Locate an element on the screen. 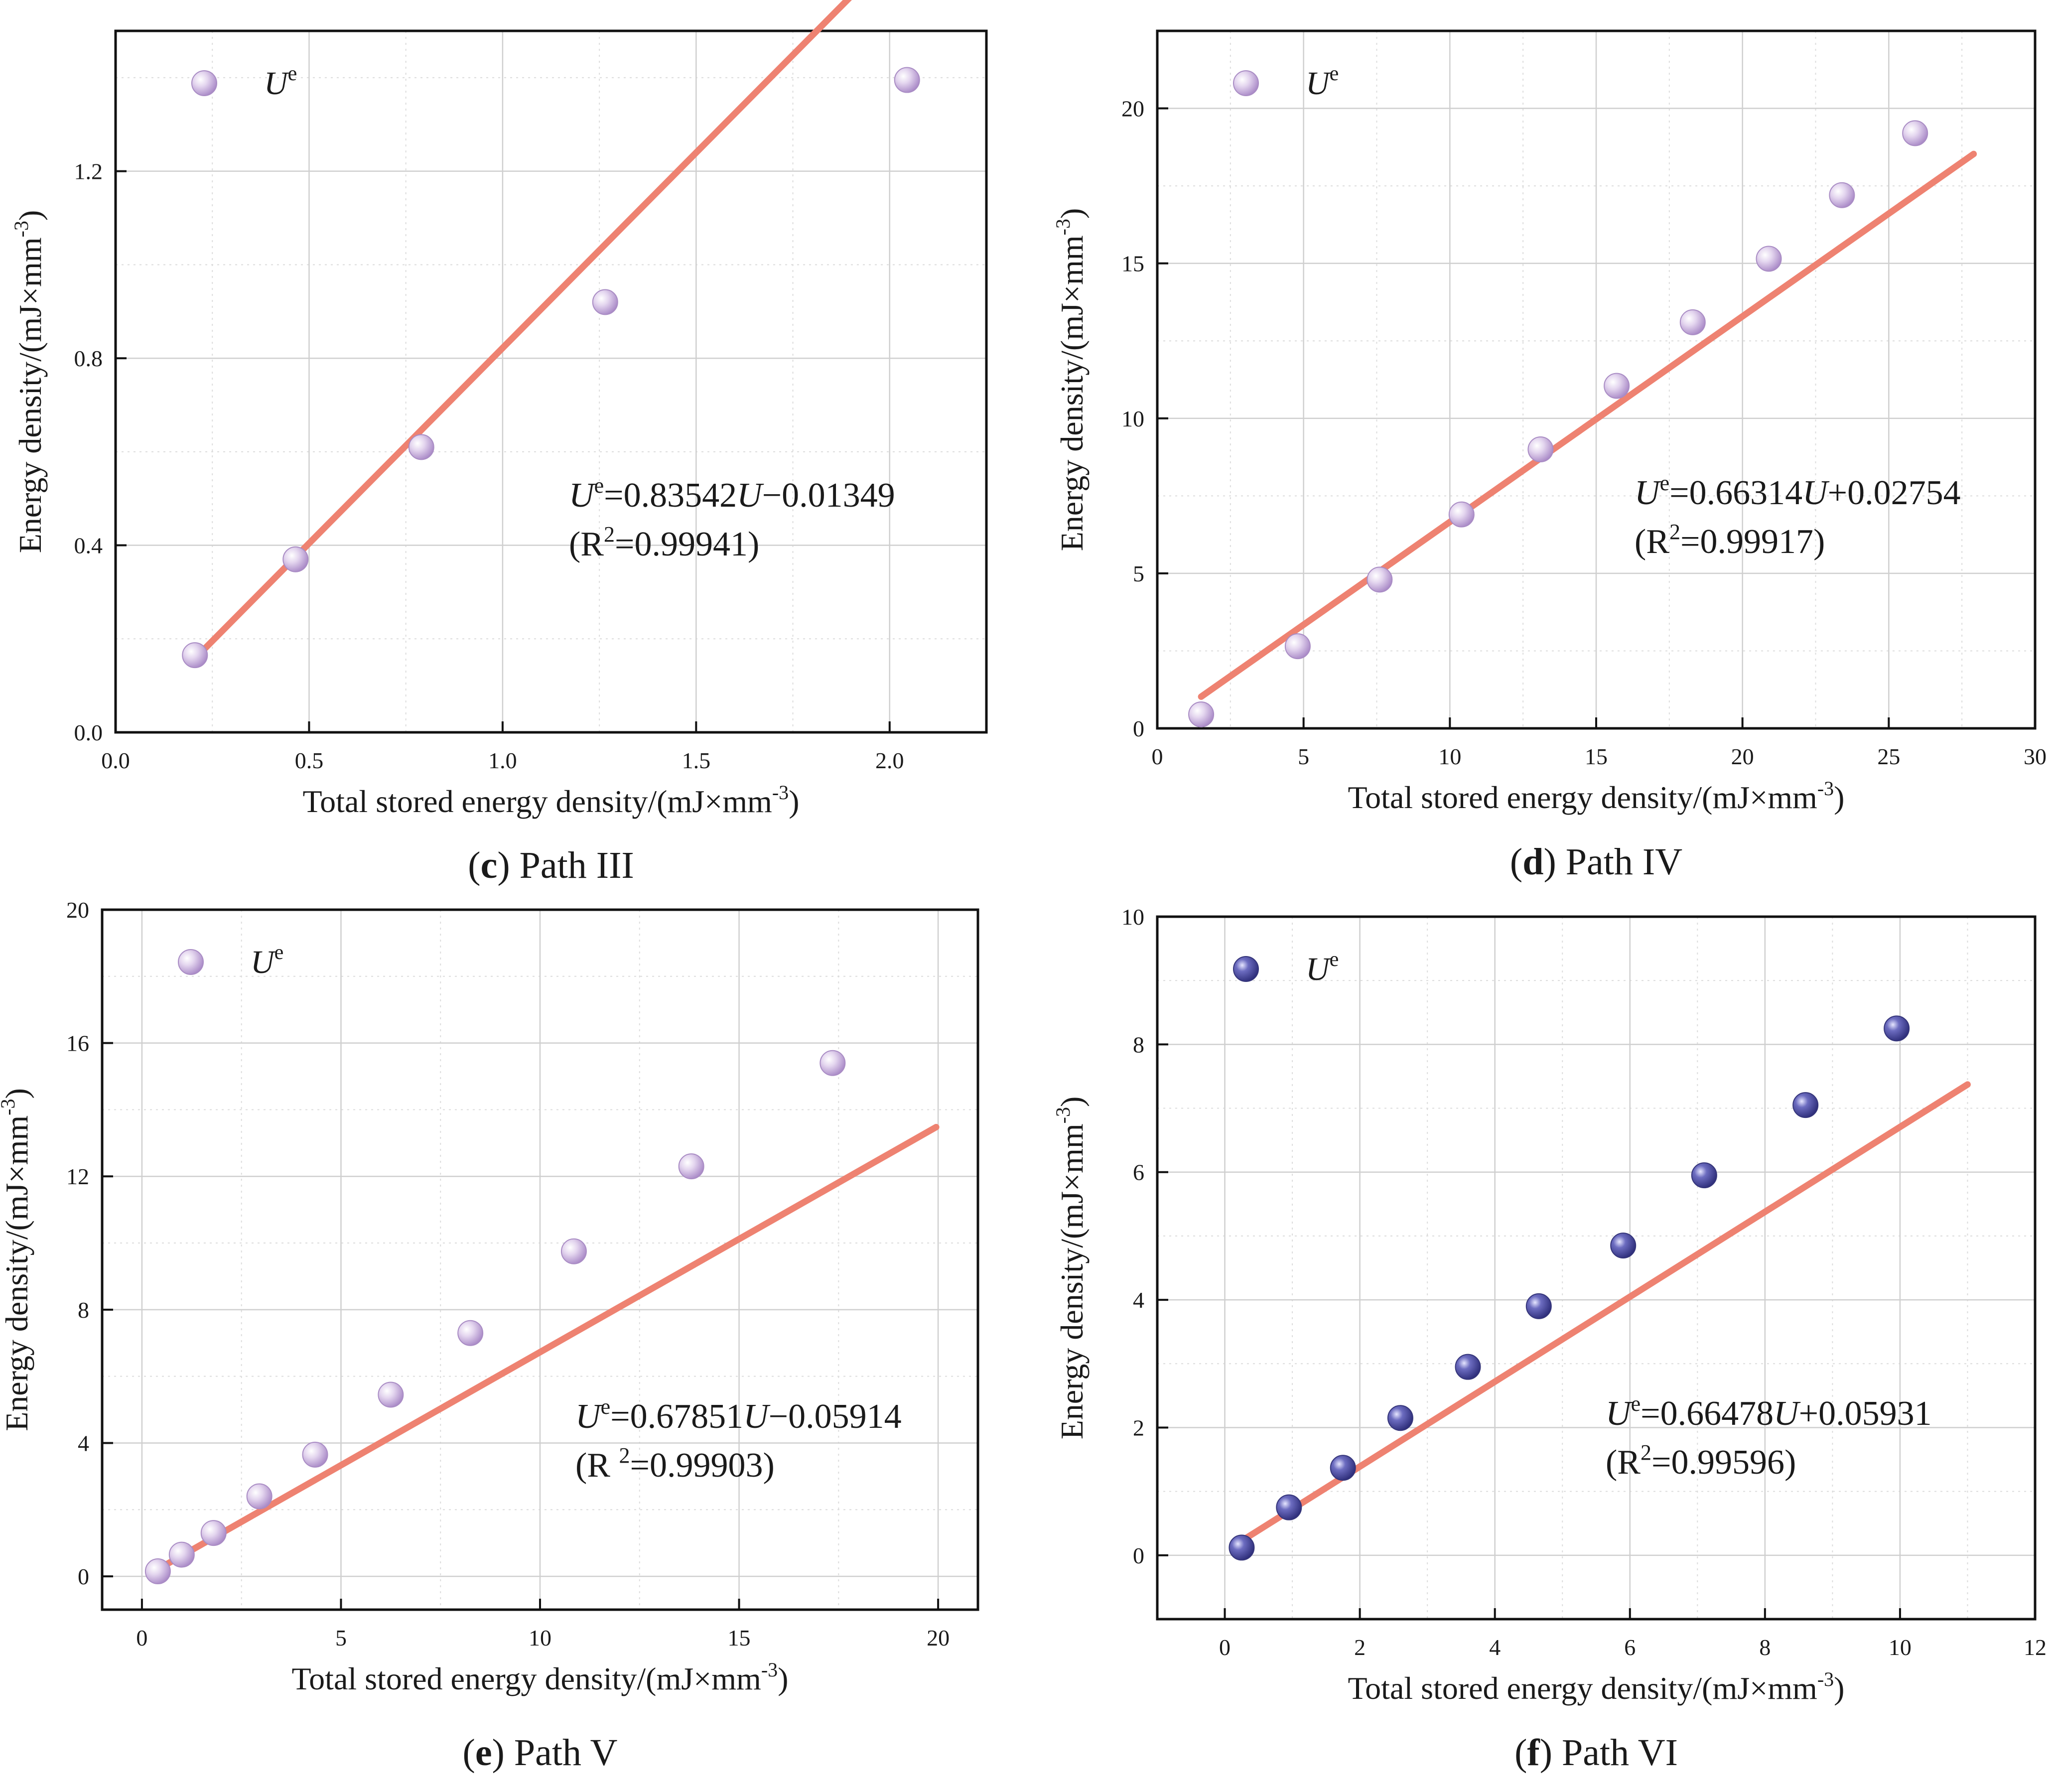 This screenshot has width=2053, height=1792. x-tick-label: 1.5 is located at coordinates (696, 760).